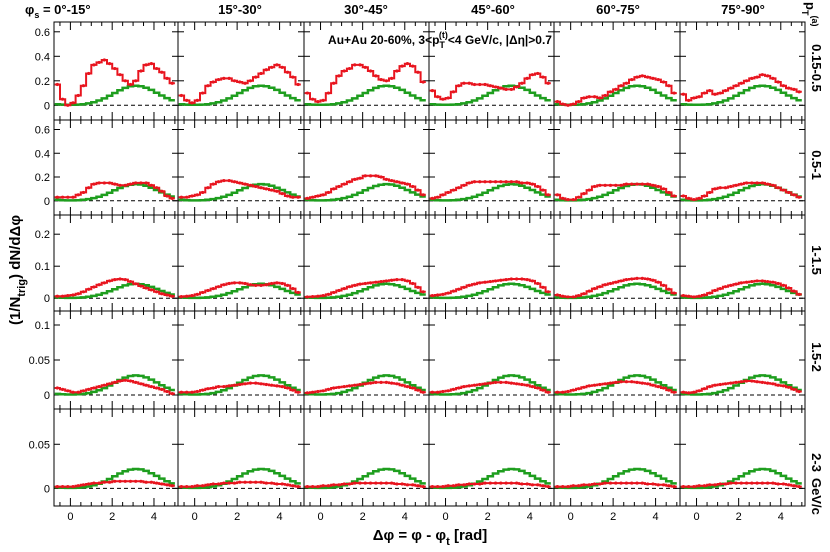 This screenshot has width=830, height=552. I want to click on x-tick-label: 0, so click(696, 517).